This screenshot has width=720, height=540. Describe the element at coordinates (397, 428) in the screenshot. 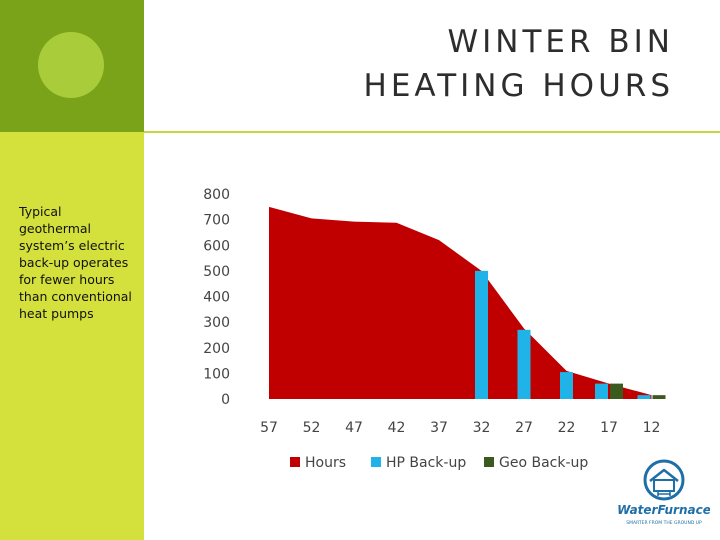

I see `x-tick-label: 42` at that location.